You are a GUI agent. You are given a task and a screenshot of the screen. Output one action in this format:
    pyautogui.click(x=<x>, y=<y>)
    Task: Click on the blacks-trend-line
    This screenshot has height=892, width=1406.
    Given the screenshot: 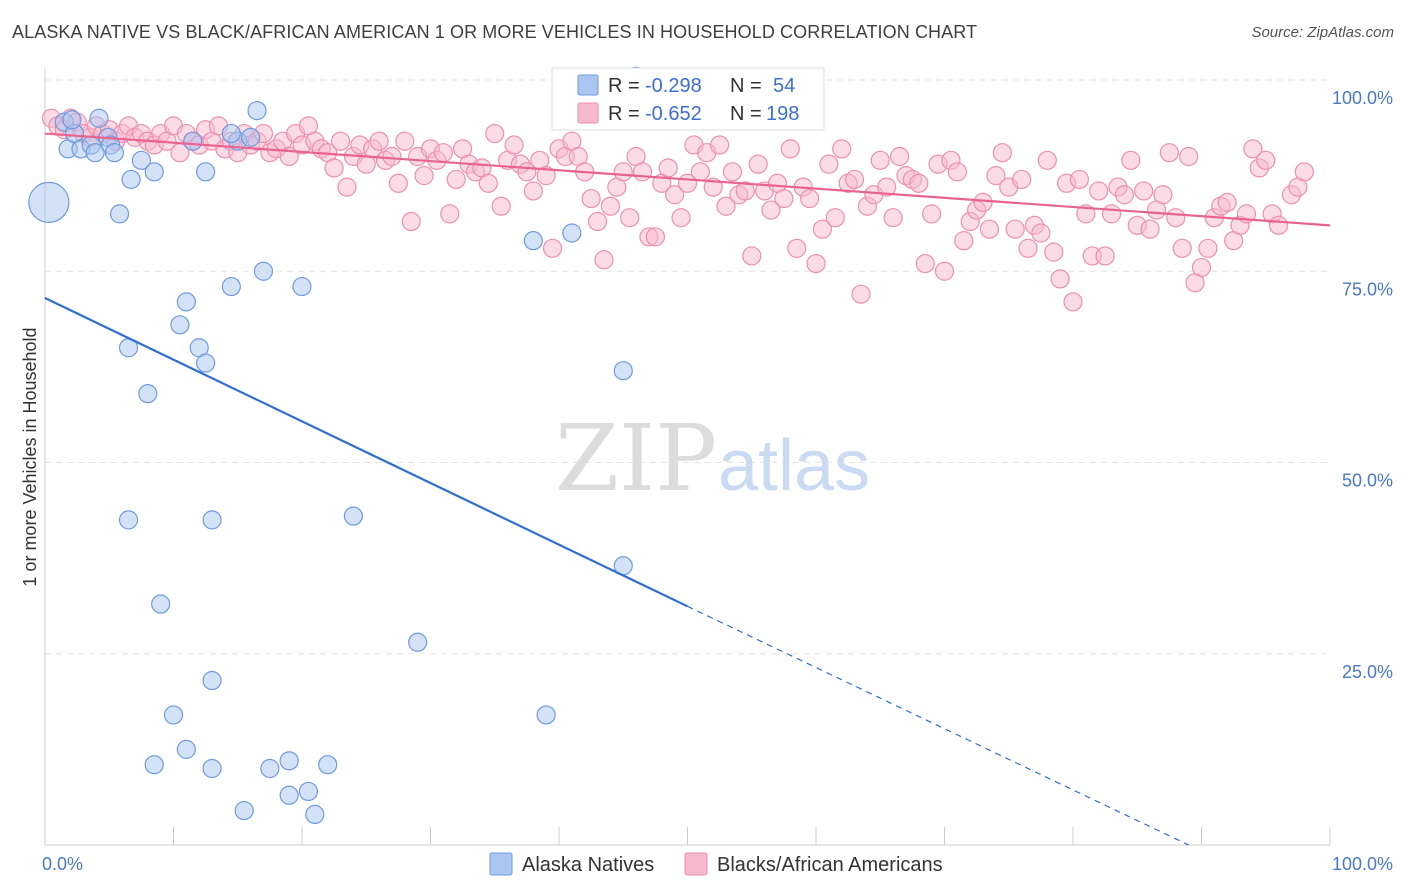 What is the action you would take?
    pyautogui.click(x=687, y=179)
    